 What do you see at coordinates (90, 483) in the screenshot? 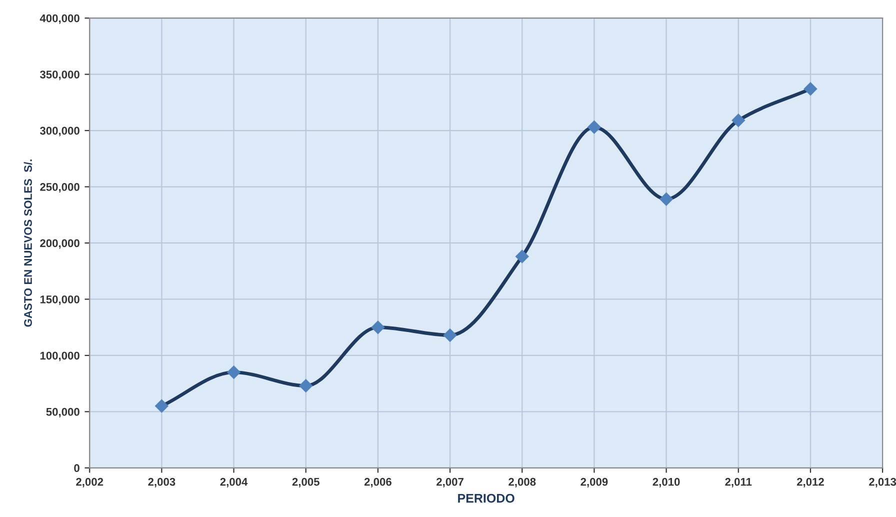
I see `x-tick-label: 2,002` at bounding box center [90, 483].